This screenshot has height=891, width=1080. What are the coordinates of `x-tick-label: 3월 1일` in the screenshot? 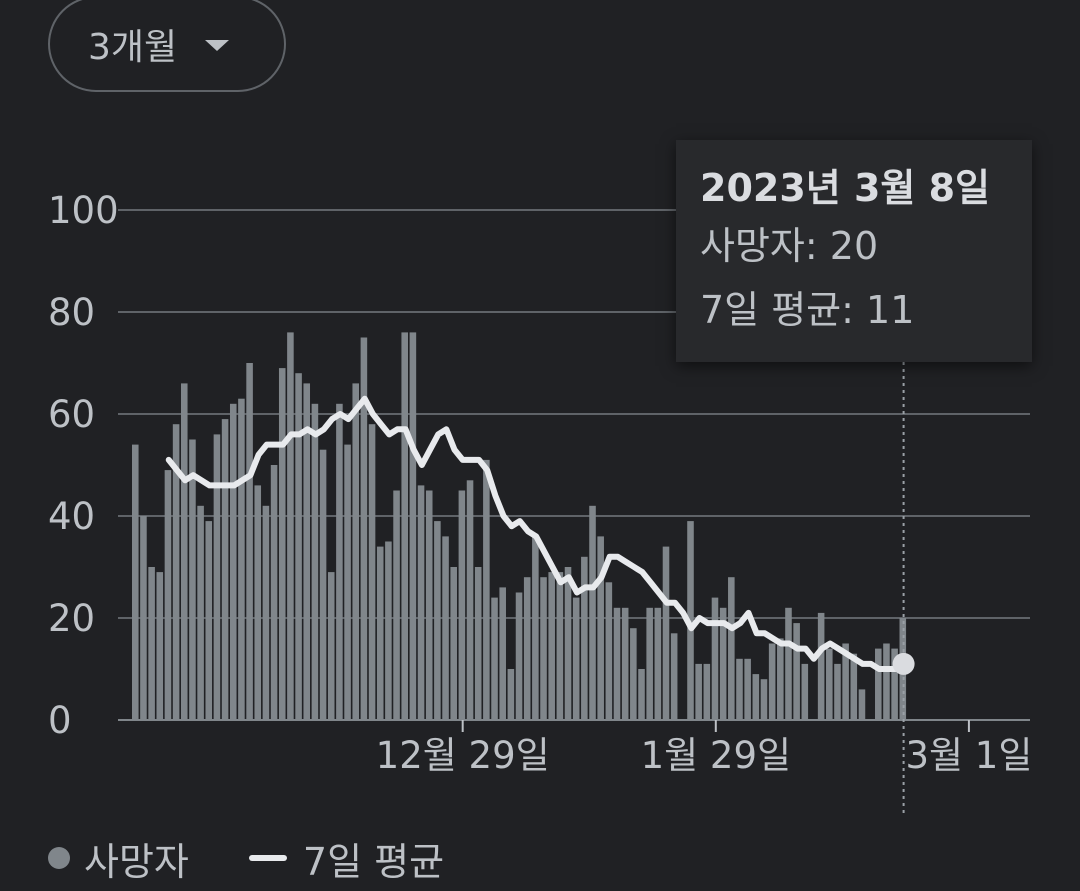 It's located at (968, 755).